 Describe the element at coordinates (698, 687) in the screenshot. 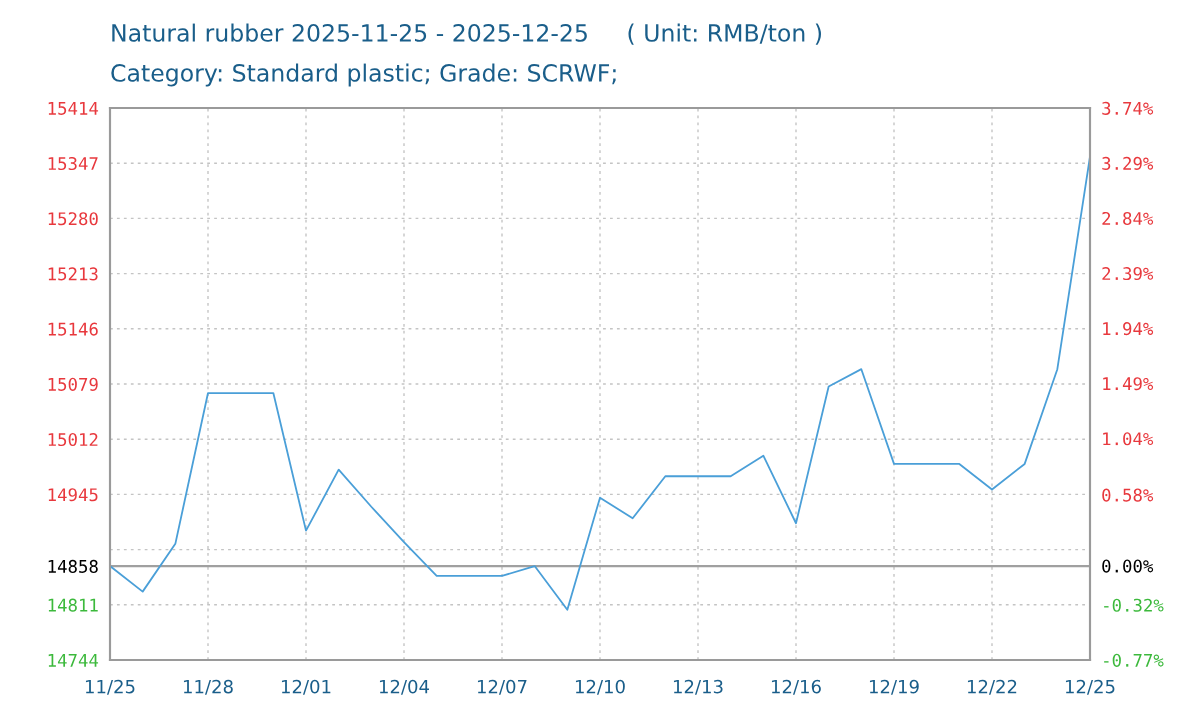

I see `x-tick-label: 12/13` at that location.